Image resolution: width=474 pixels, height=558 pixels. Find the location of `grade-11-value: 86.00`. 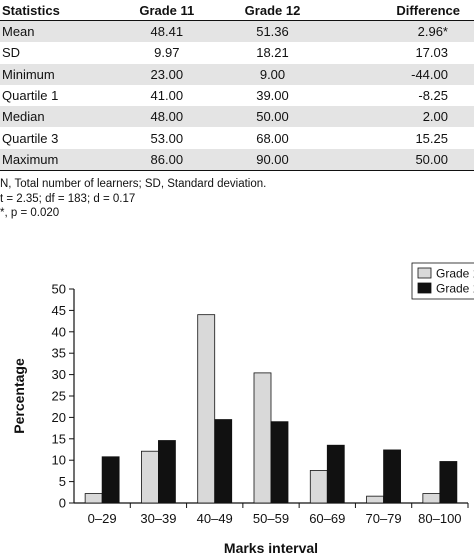

grade-11-value: 86.00 is located at coordinates (167, 160).